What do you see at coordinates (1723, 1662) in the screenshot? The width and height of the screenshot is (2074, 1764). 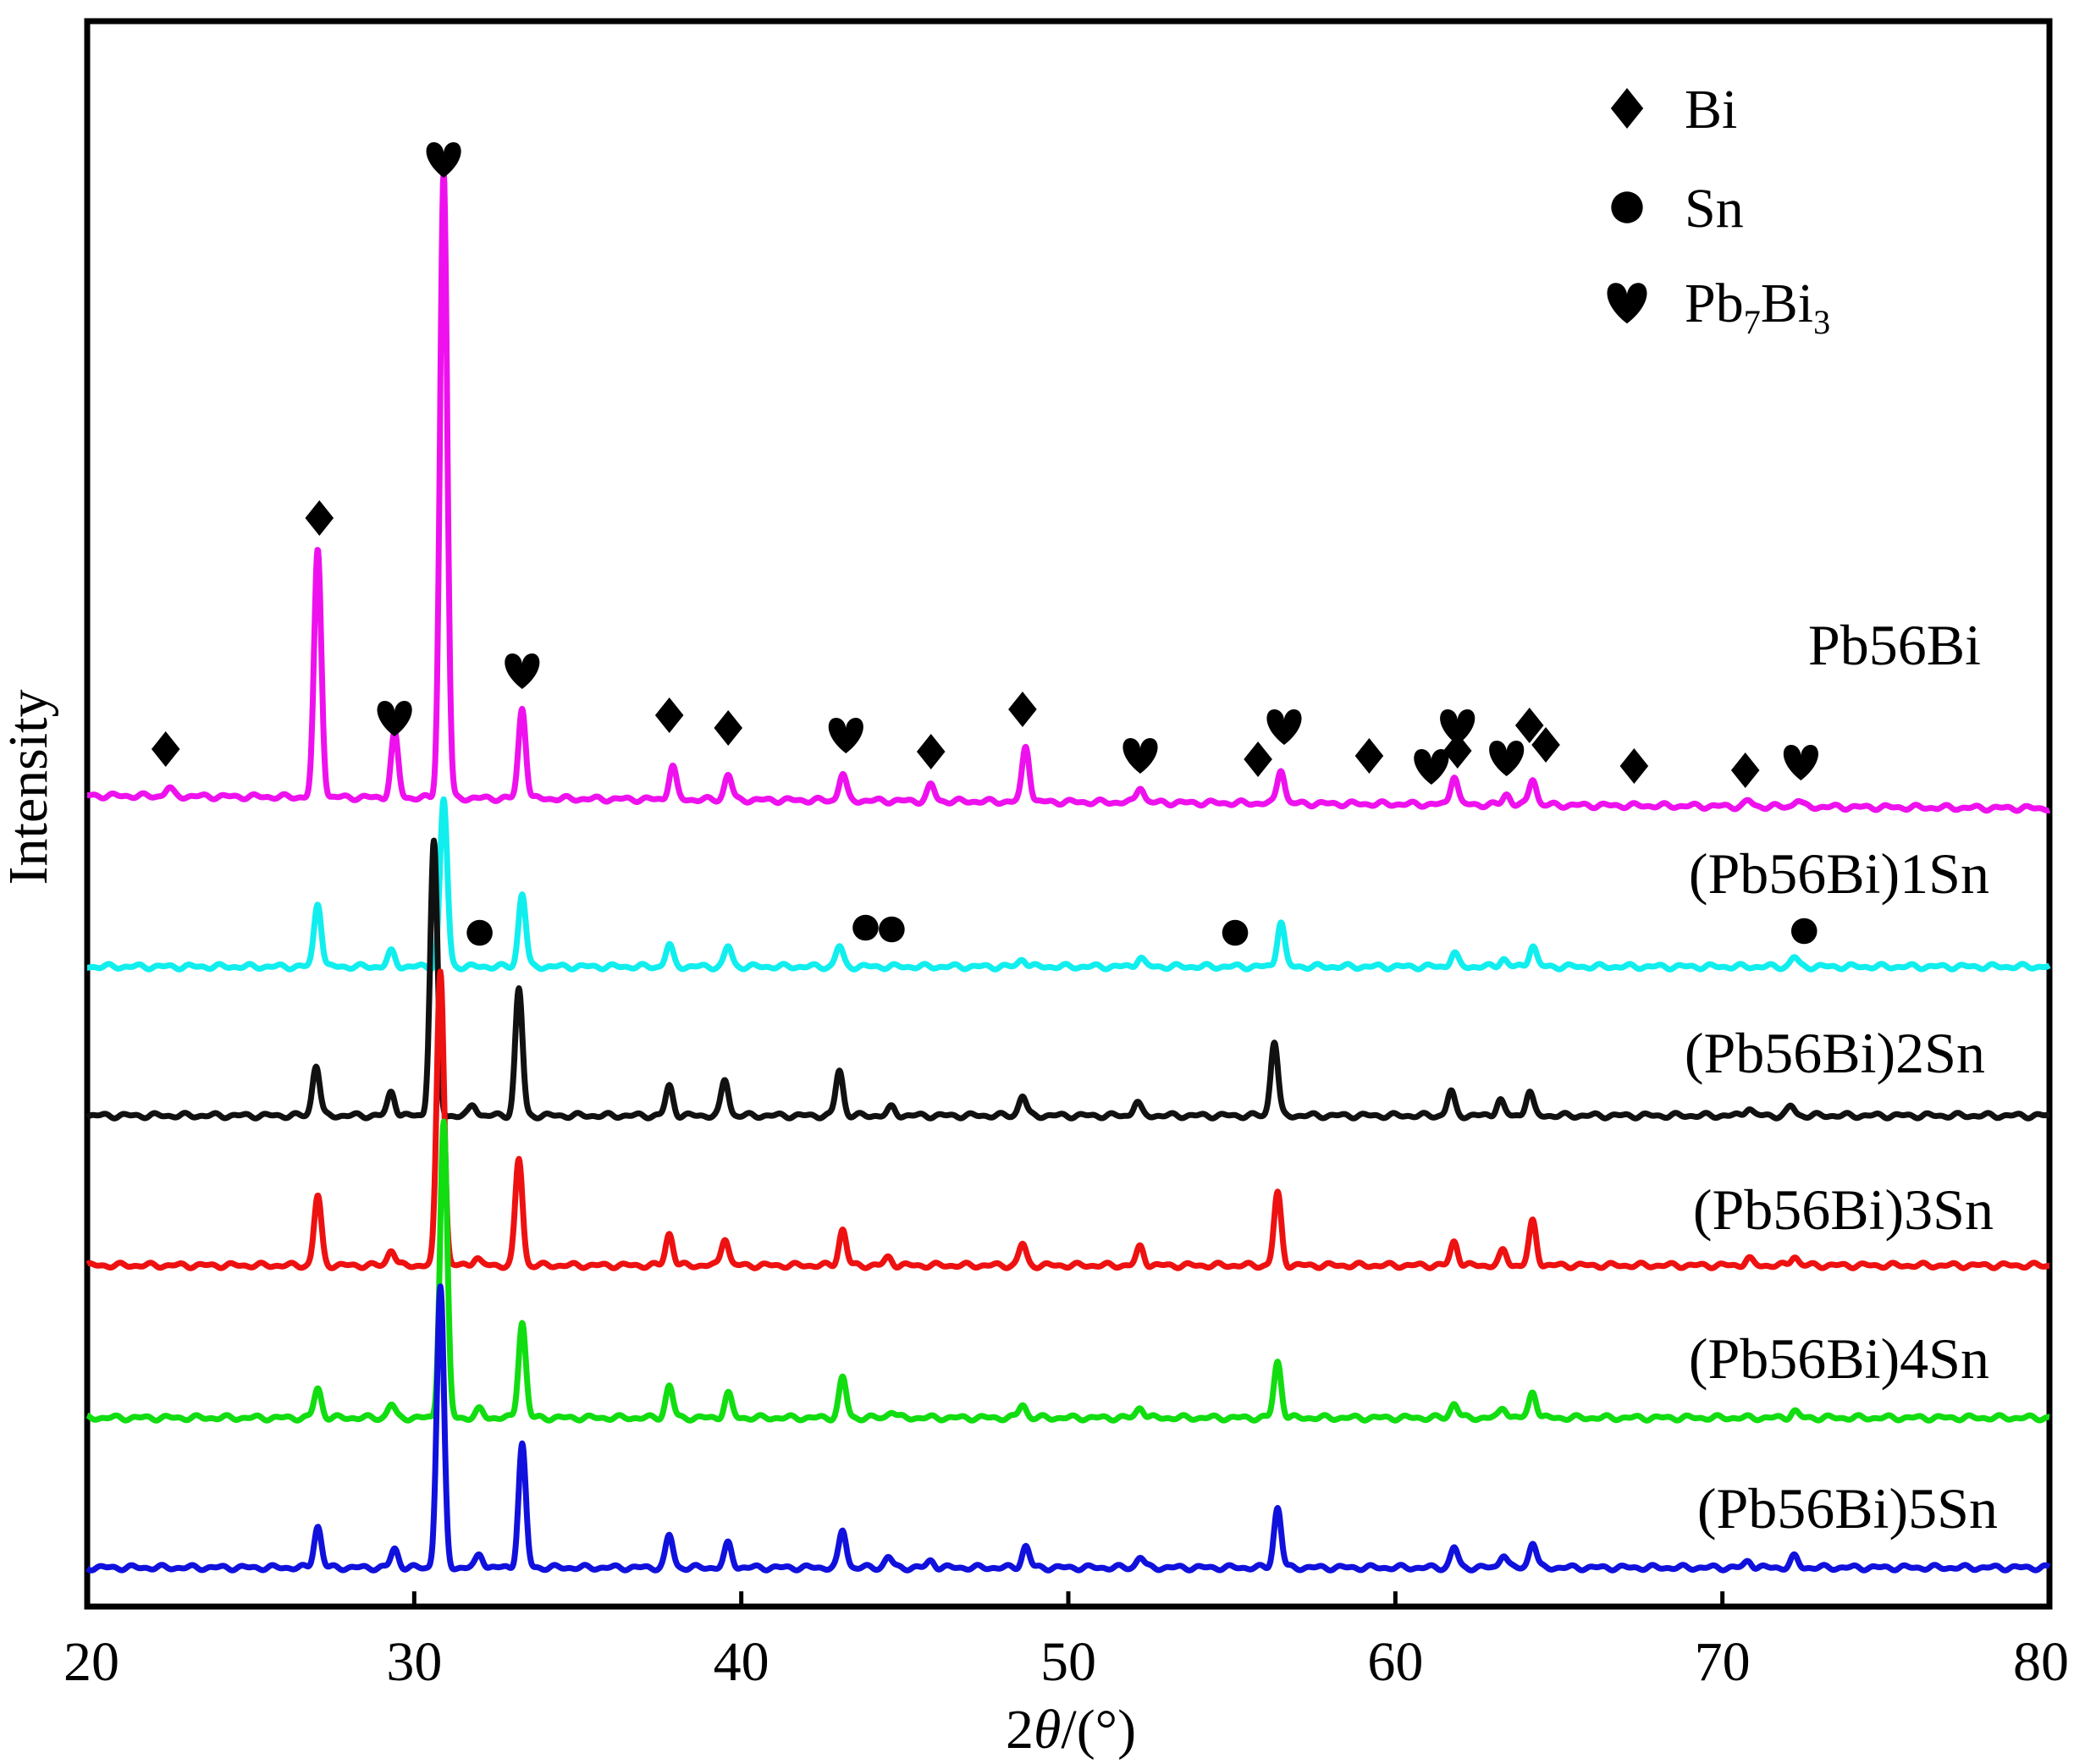 I see `x-tick-label: 70` at bounding box center [1723, 1662].